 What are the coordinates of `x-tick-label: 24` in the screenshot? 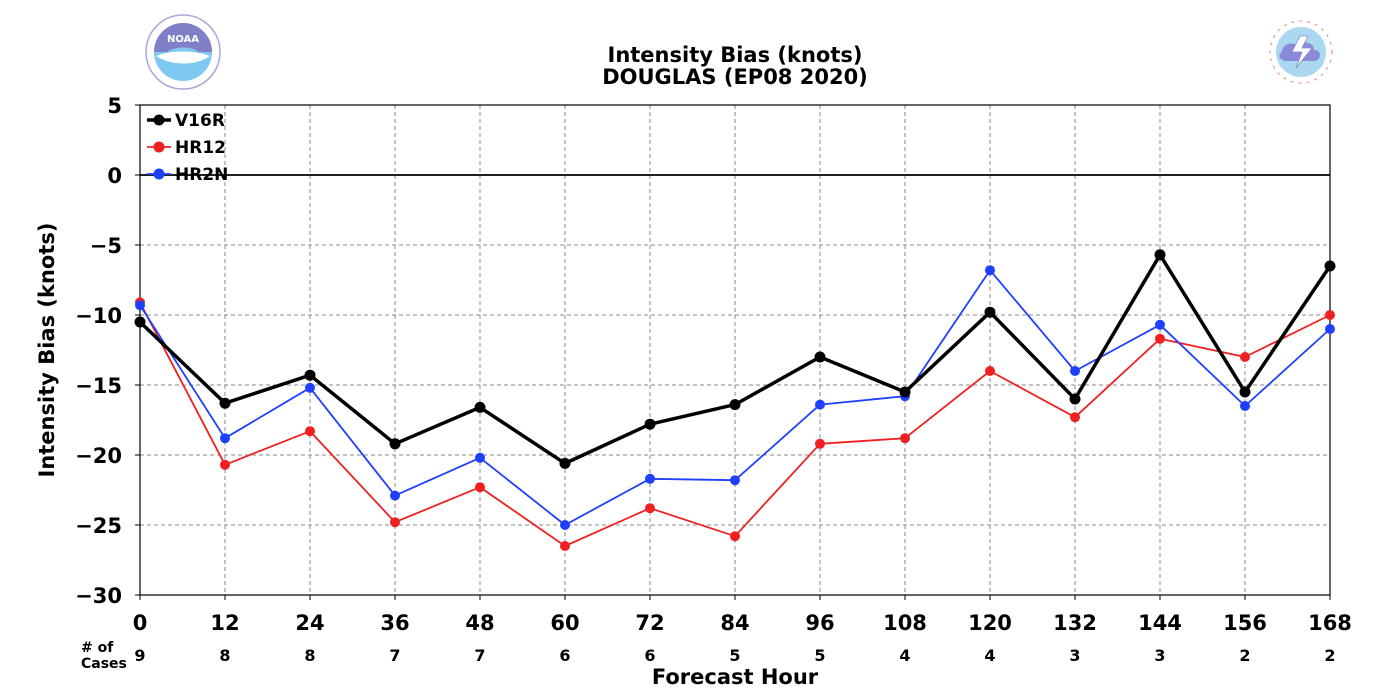 It's located at (309, 623).